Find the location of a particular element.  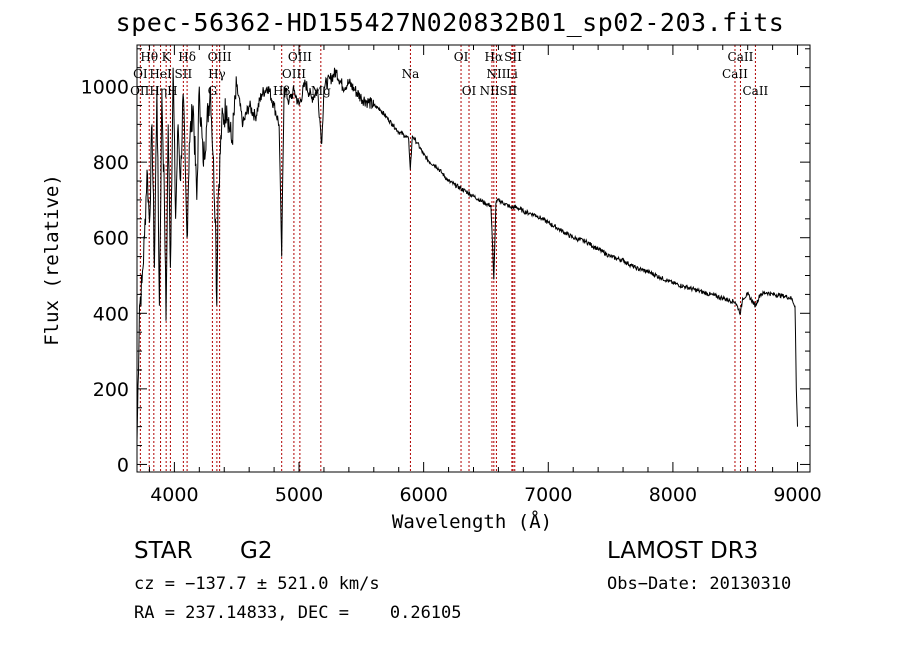

line-label-6: Hα is located at coordinates (494, 57).